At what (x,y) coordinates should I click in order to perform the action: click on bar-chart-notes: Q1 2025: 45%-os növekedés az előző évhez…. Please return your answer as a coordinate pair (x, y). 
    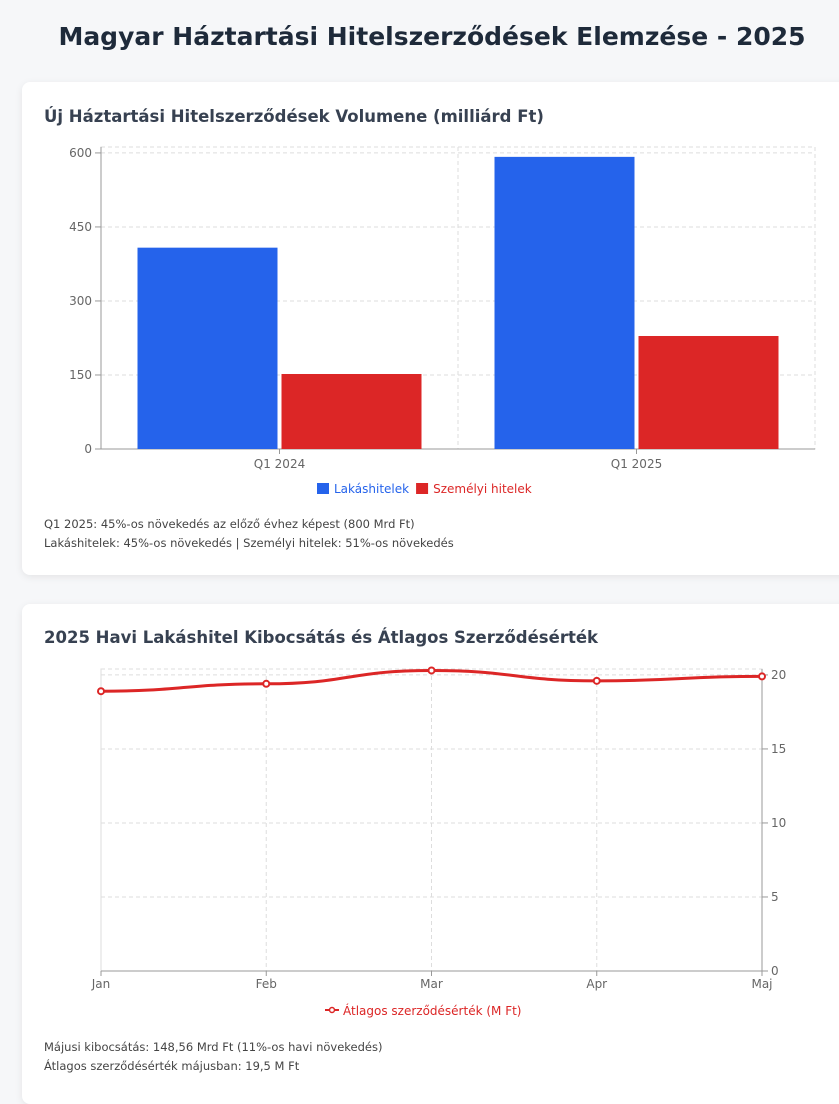
    Looking at the image, I should click on (249, 534).